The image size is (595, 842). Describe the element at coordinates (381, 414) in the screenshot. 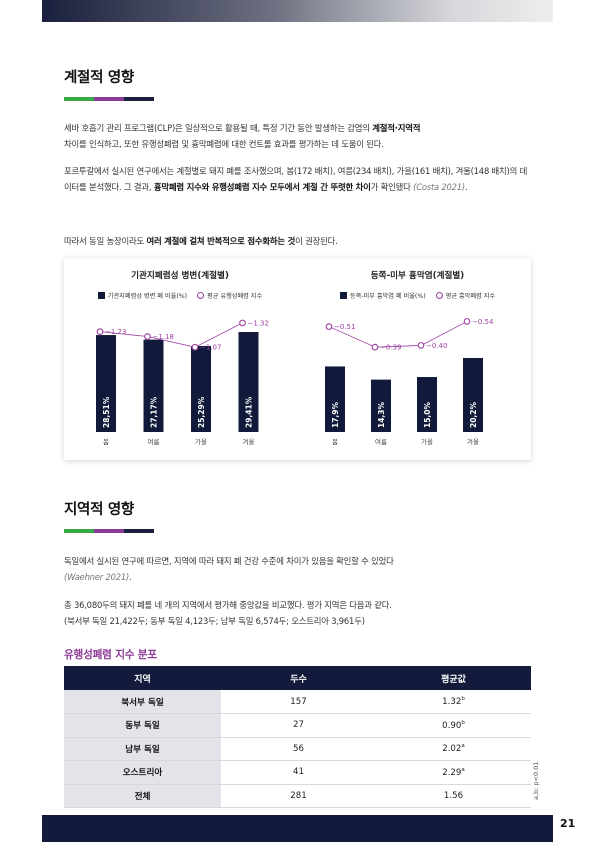

I see `bar-value-label: 14,3%` at that location.